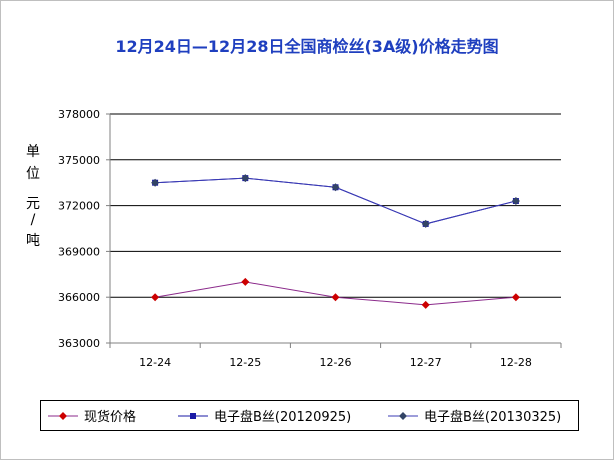  Describe the element at coordinates (110, 417) in the screenshot. I see `legend-label-0: 现货价格` at that location.